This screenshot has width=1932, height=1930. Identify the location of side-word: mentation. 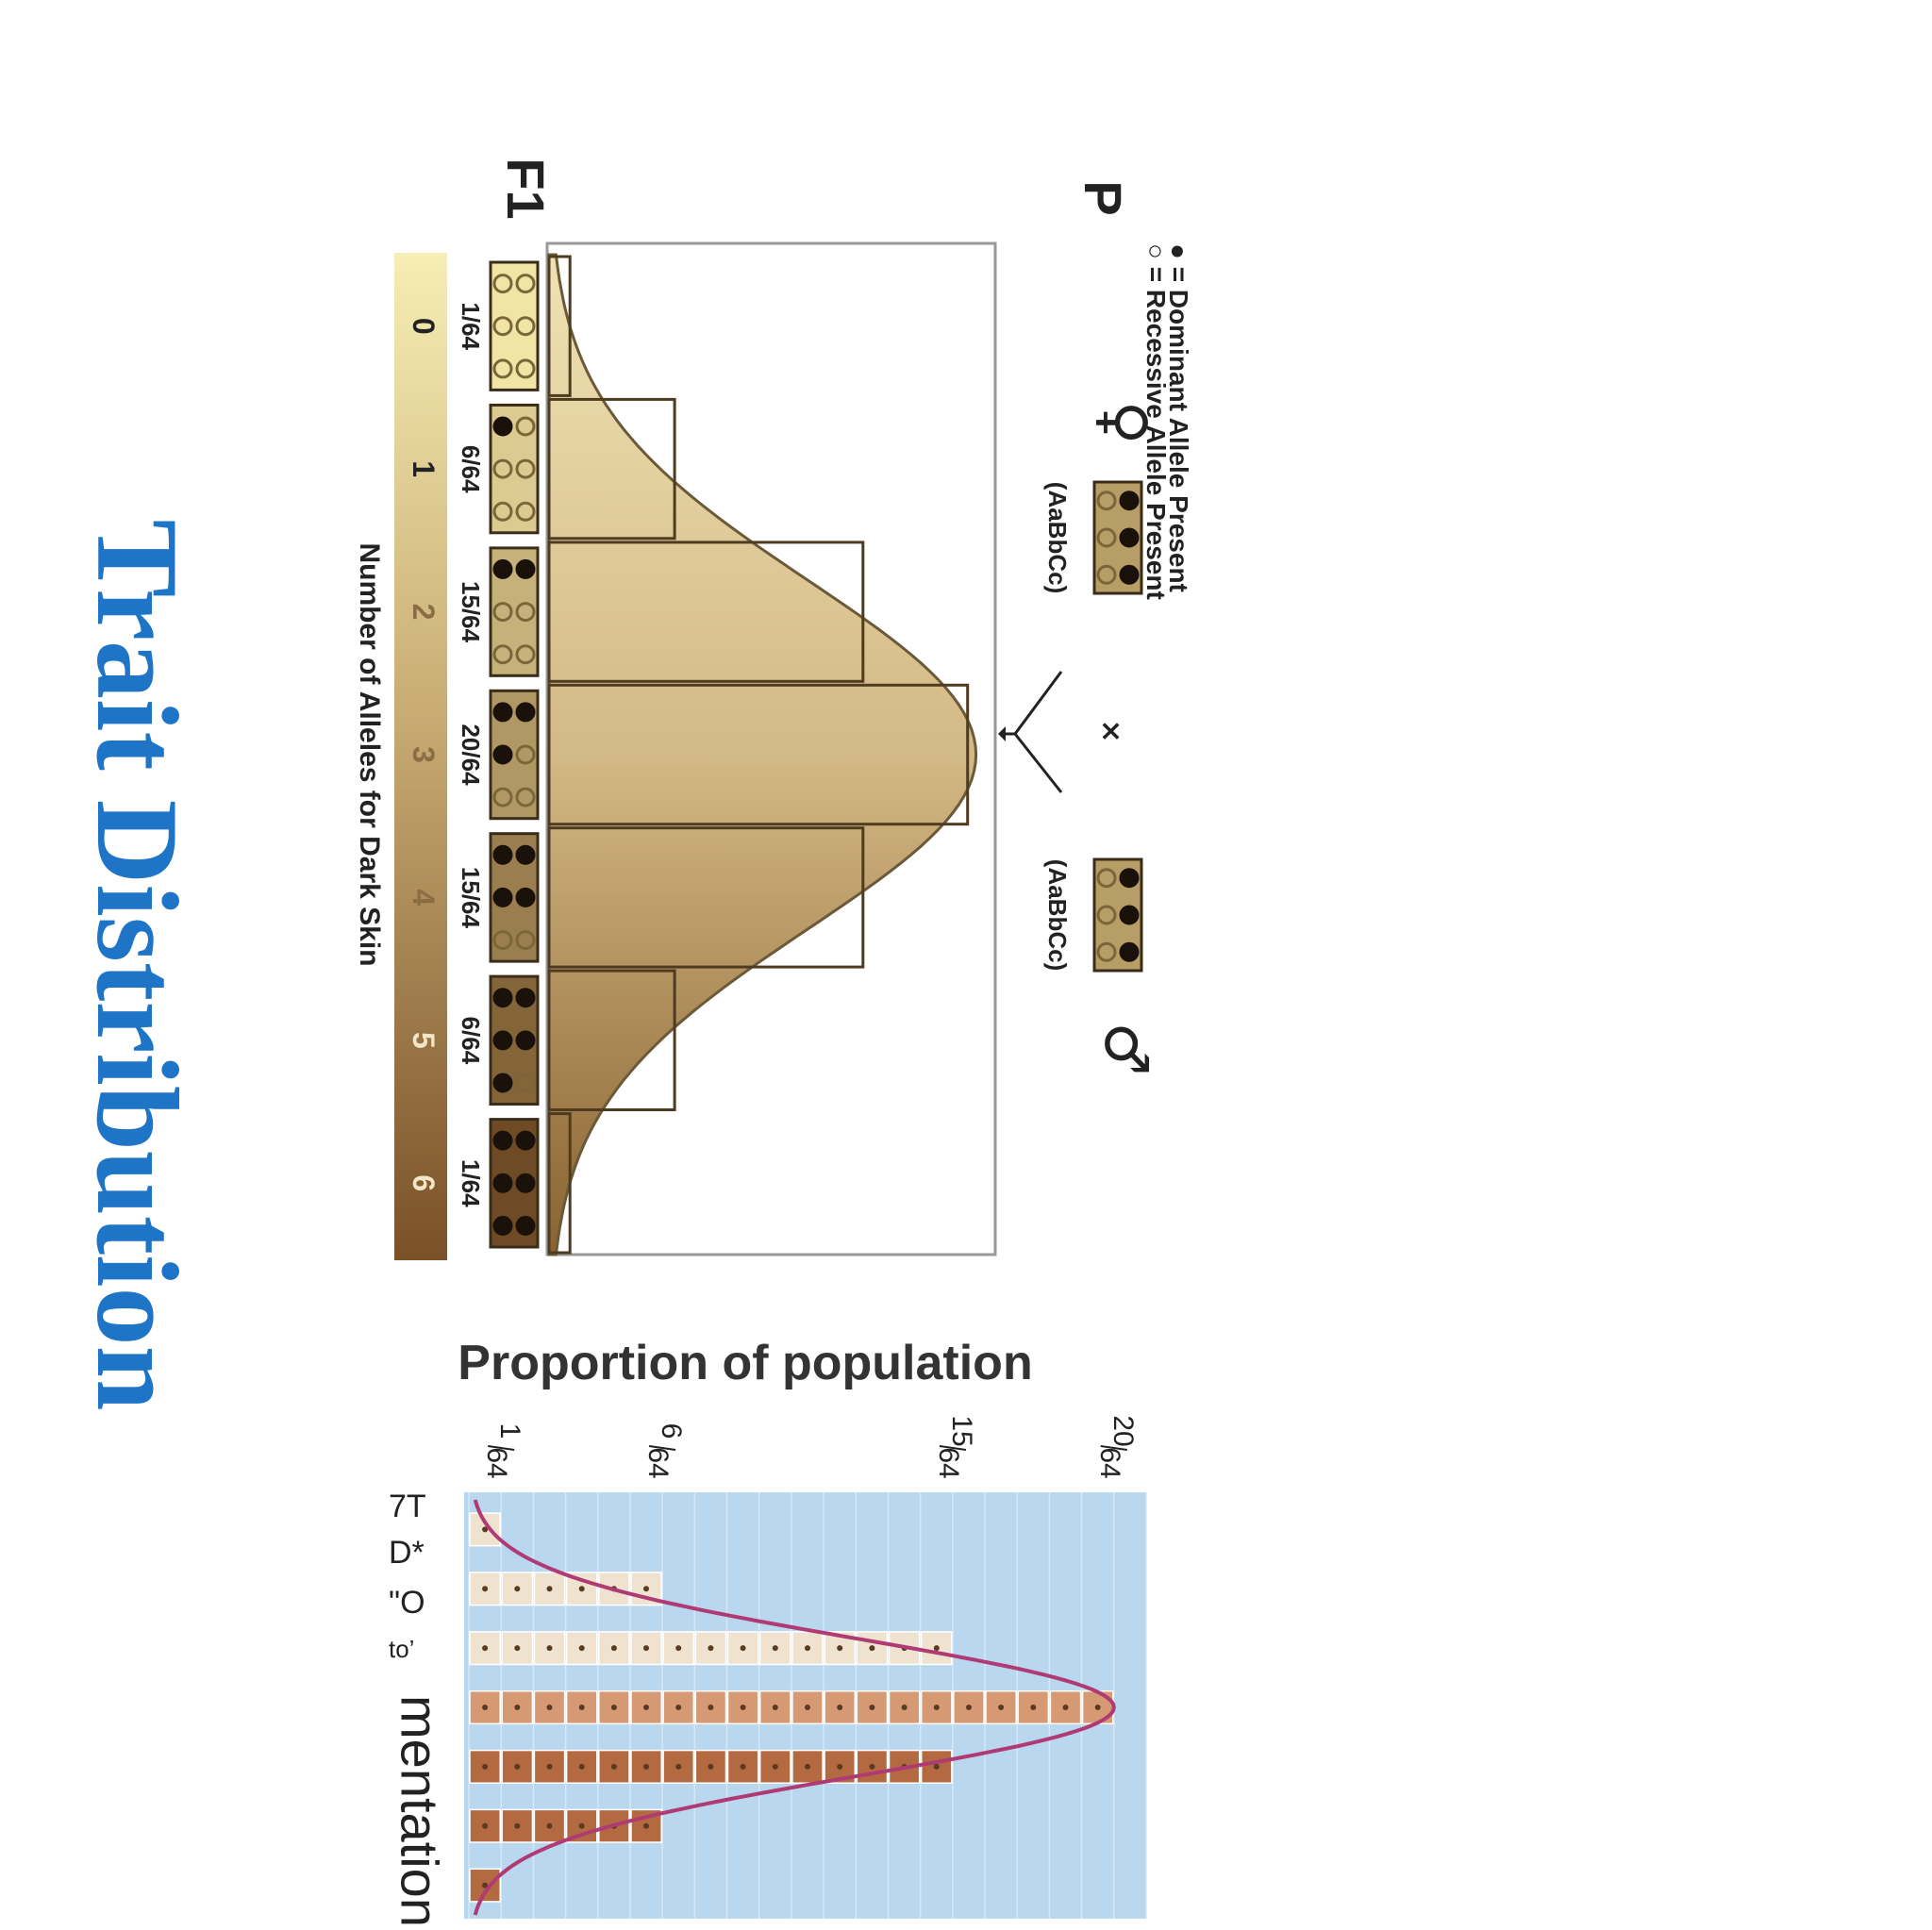
(420, 1811).